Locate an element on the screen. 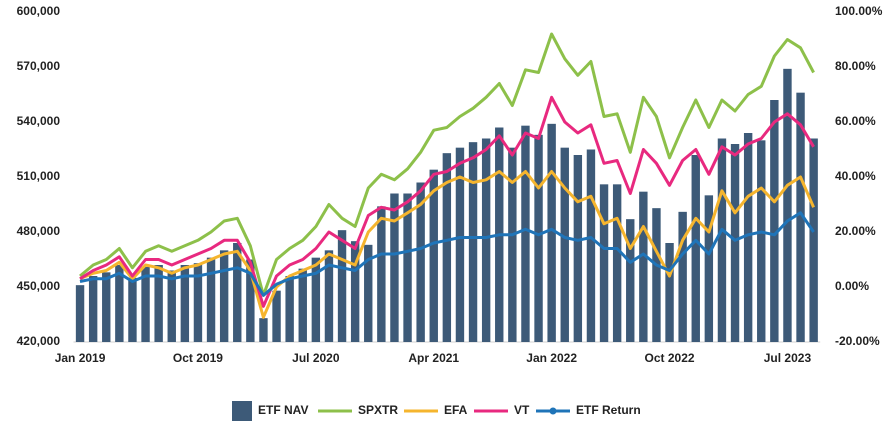 This screenshot has height=425, width=894. legend-label: ETF Return is located at coordinates (608, 410).